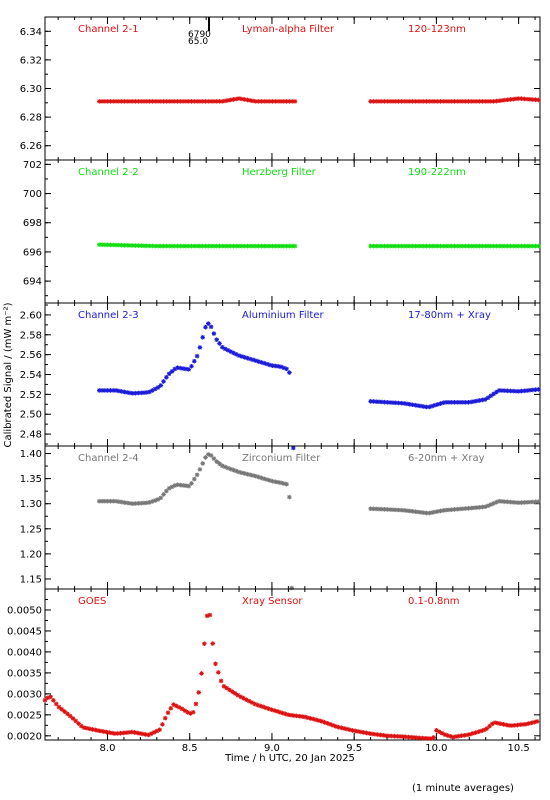  What do you see at coordinates (272, 748) in the screenshot?
I see `x-tick-label: 9.0` at bounding box center [272, 748].